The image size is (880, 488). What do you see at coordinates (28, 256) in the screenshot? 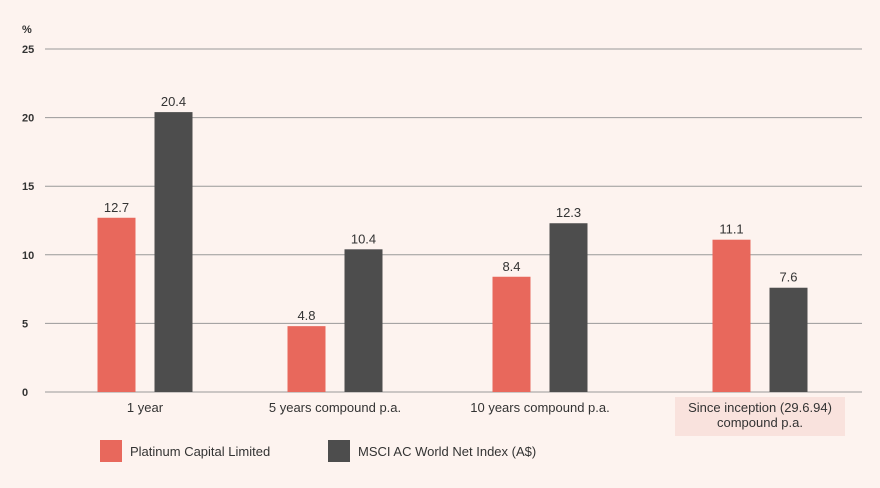
I see `y-tick-label: 10` at bounding box center [28, 256].